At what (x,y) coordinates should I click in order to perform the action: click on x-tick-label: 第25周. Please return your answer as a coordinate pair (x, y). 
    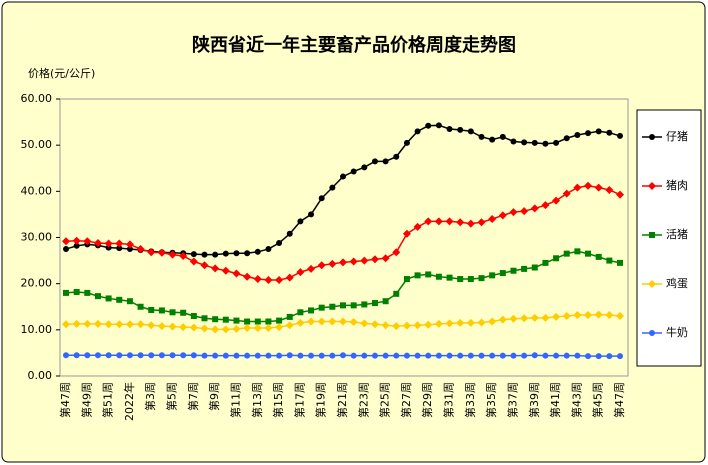
    Looking at the image, I should click on (385, 400).